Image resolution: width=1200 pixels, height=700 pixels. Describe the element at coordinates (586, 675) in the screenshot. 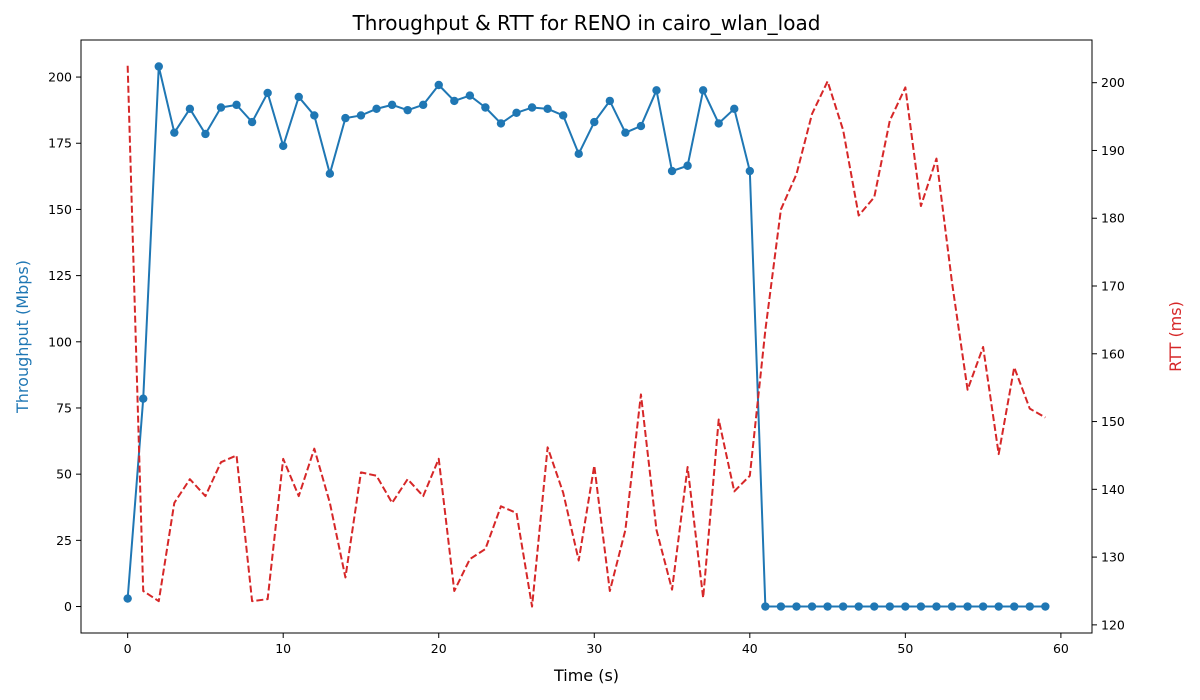

I see `x-axis-label: Time (s)` at that location.